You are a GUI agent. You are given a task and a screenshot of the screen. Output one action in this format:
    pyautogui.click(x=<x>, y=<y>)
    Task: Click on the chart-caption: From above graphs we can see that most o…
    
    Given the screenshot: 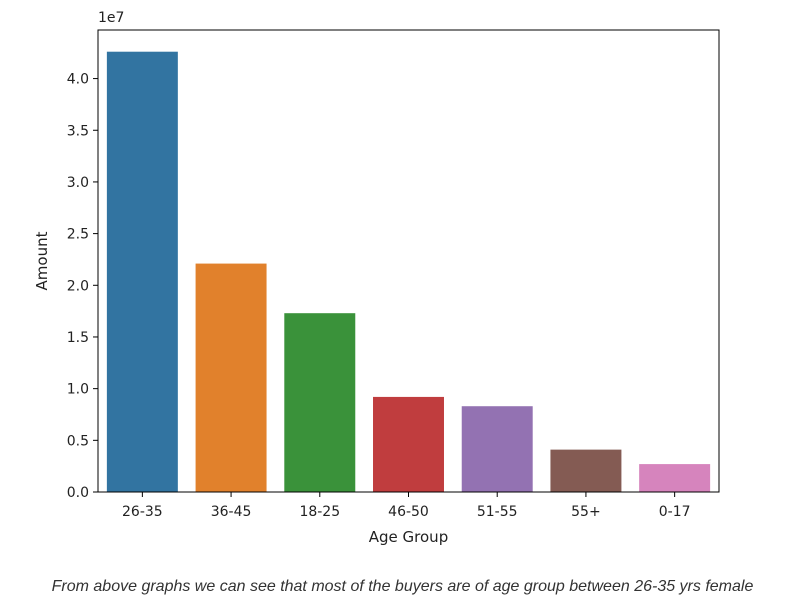 What is the action you would take?
    pyautogui.click(x=402, y=586)
    